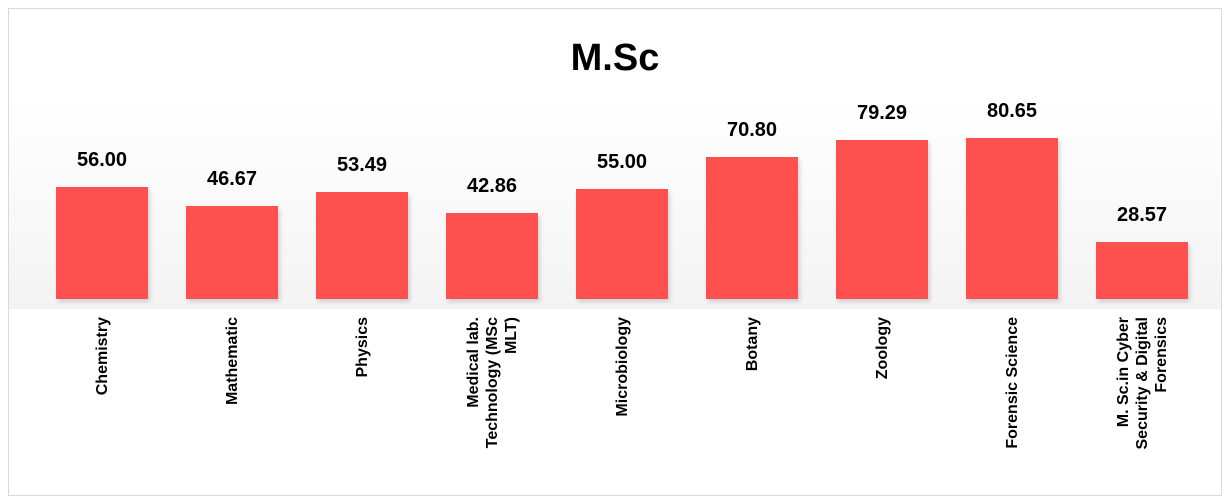 This screenshot has width=1231, height=504. Describe the element at coordinates (752, 130) in the screenshot. I see `data-label: 70.80` at that location.